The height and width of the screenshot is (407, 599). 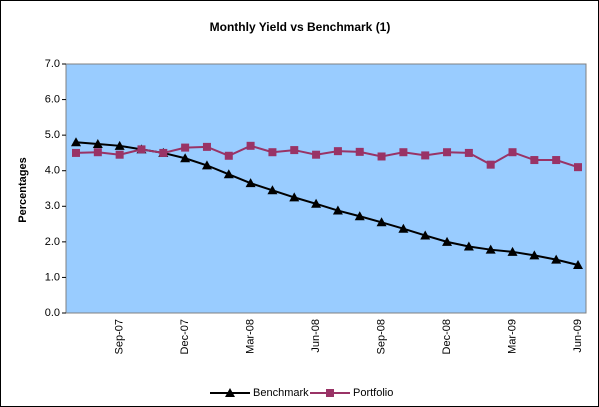 I want to click on x-tick-label: Jun-09, so click(x=578, y=336).